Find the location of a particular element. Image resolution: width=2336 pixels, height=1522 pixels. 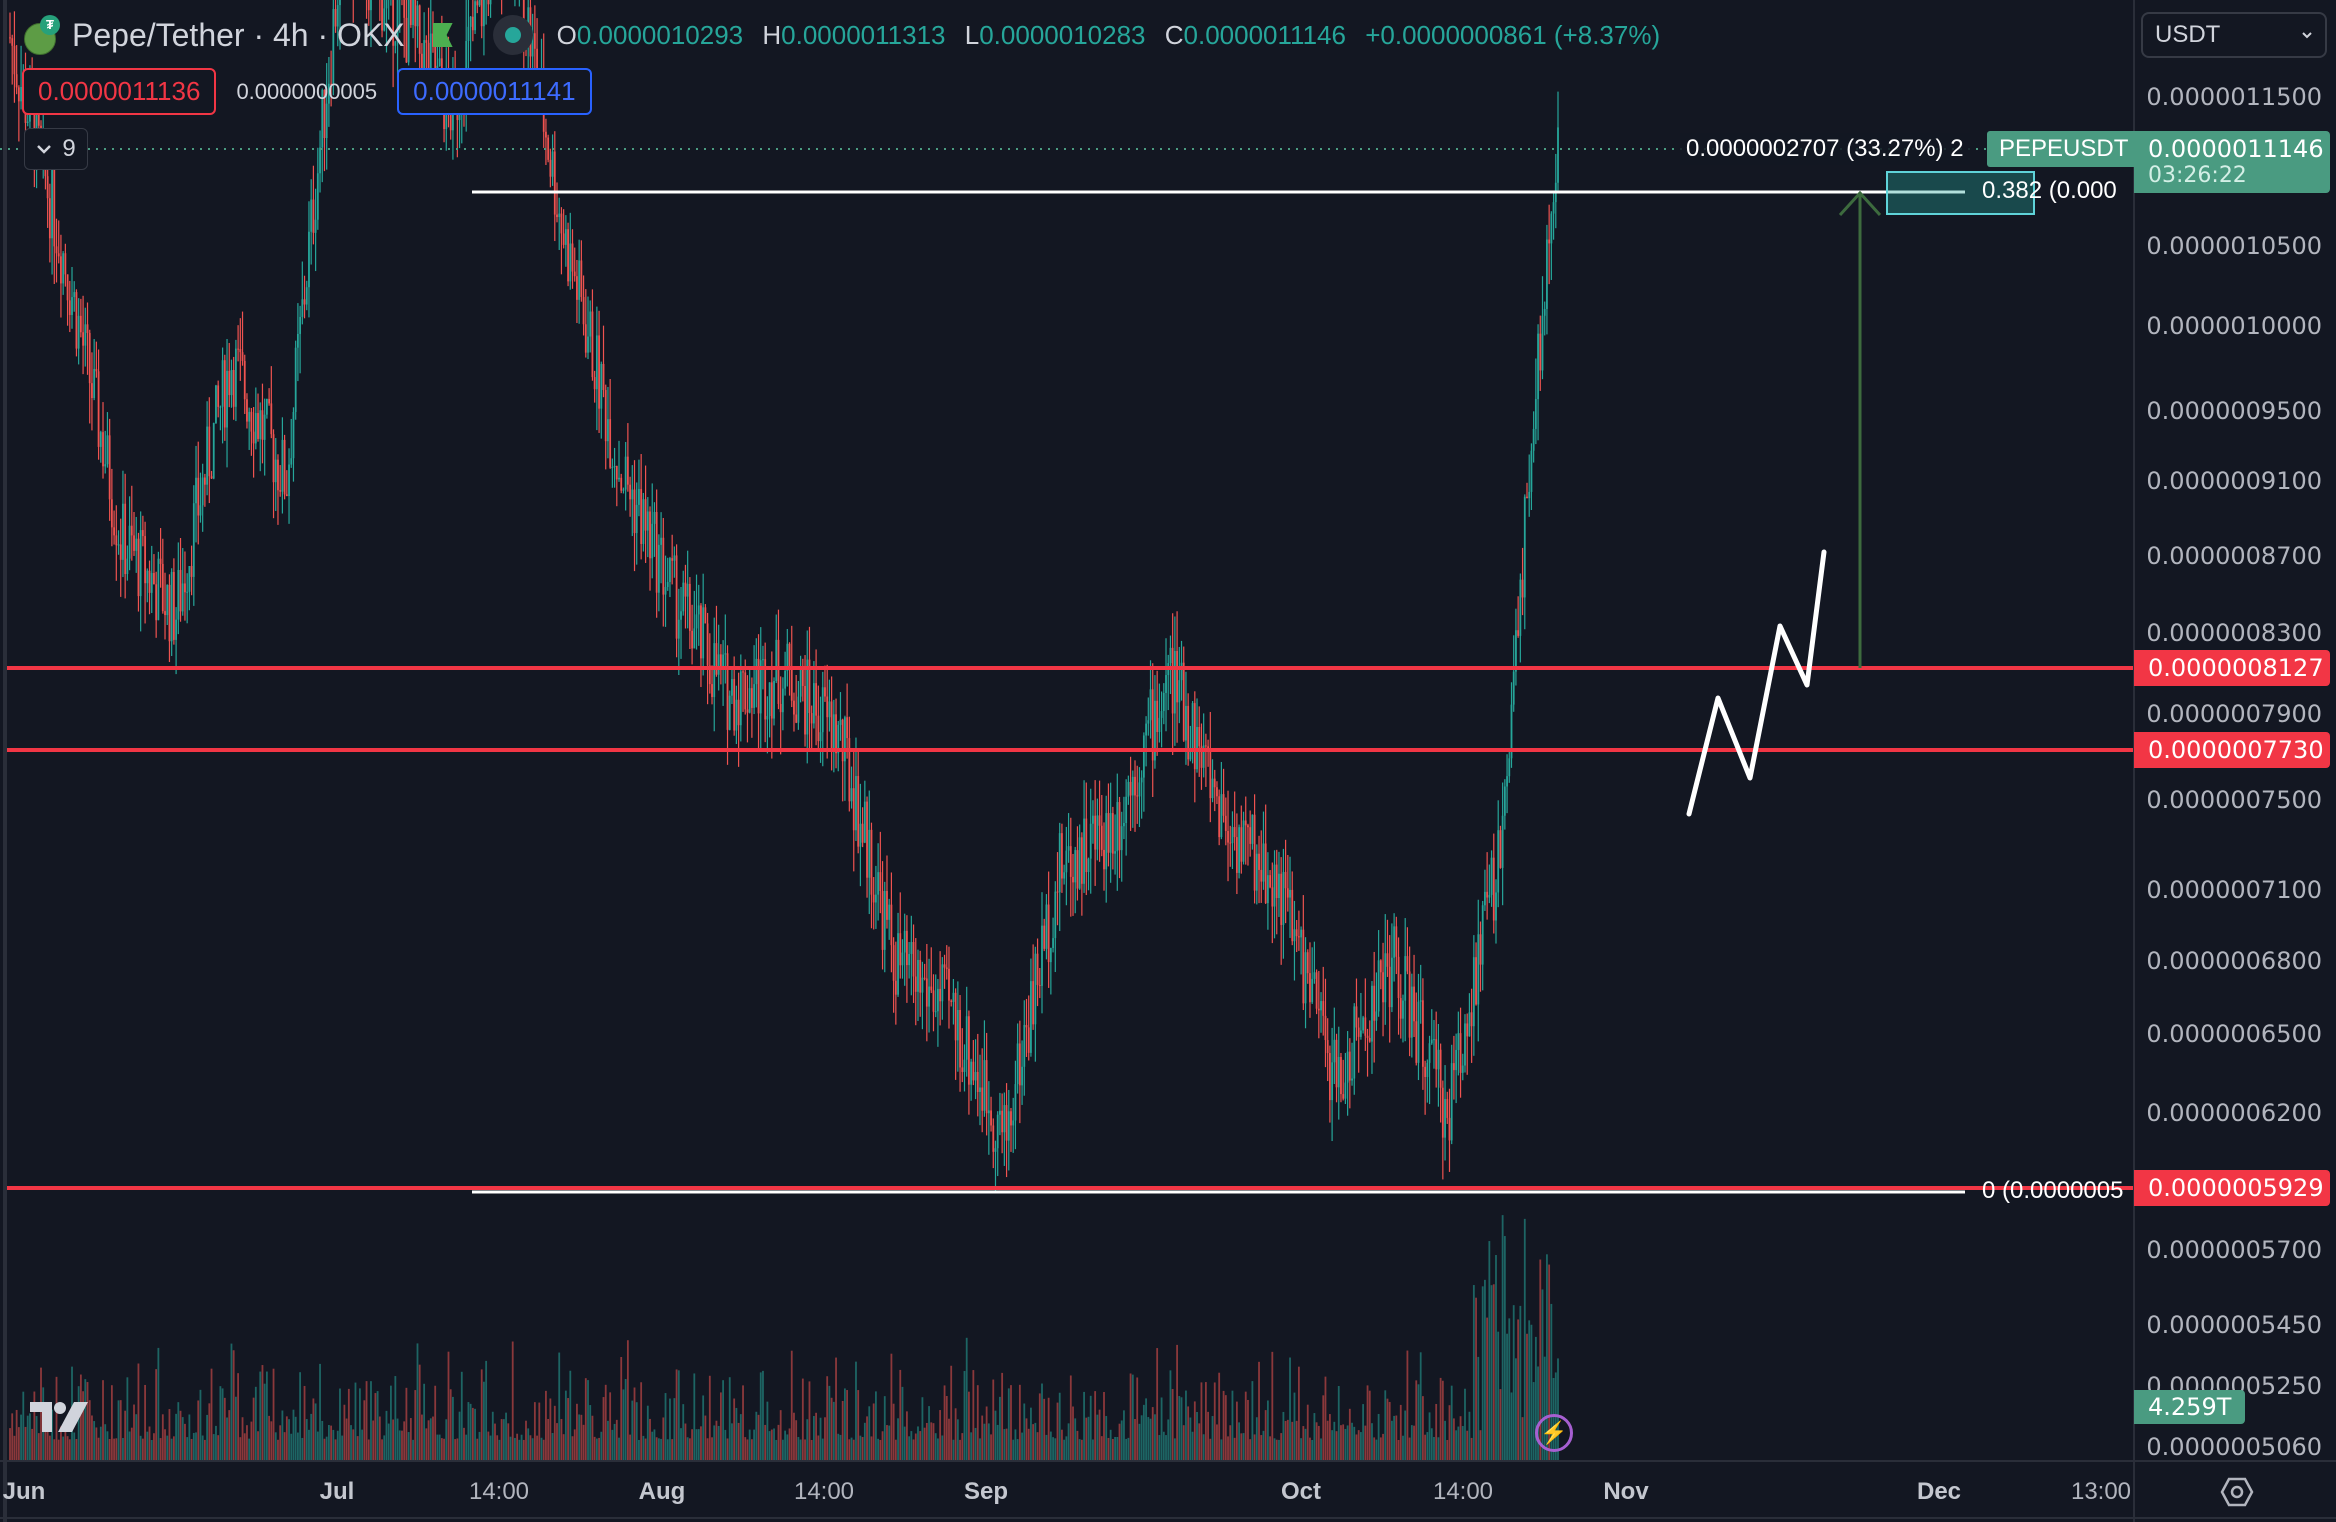

pepe-coin-icon: ₮ is located at coordinates (44, 35).